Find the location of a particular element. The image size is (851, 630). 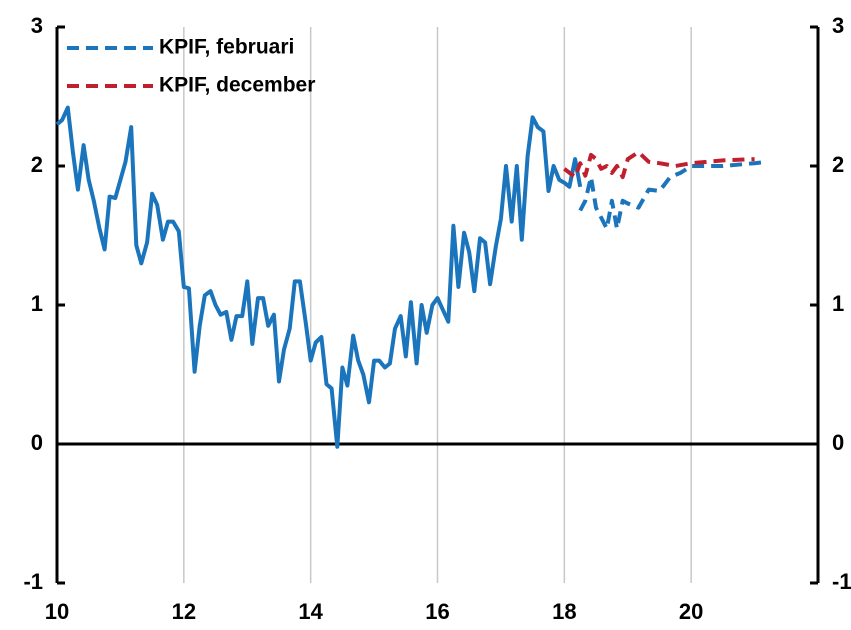

y2-tick-label: -1 is located at coordinates (841, 581).